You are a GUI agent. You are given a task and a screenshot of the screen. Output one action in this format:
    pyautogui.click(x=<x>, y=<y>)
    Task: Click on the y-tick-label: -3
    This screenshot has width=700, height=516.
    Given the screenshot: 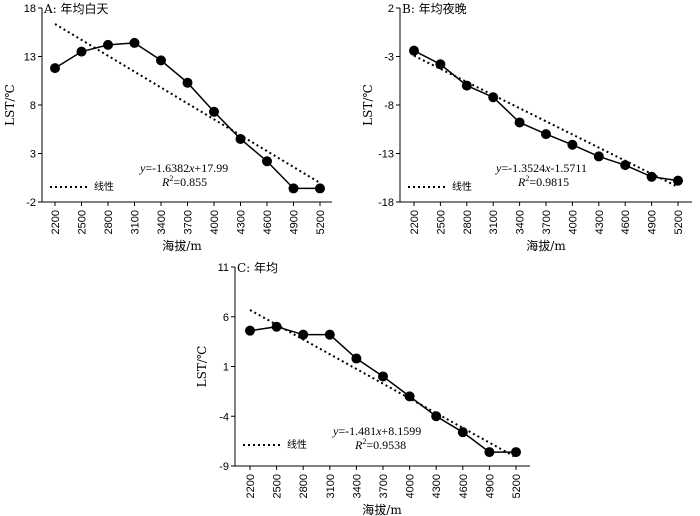 What is the action you would take?
    pyautogui.click(x=389, y=58)
    